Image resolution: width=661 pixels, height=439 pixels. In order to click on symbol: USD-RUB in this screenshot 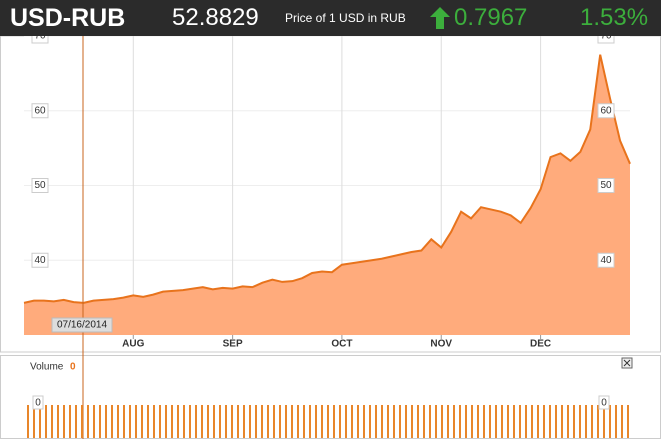, I will do `click(68, 18)`.